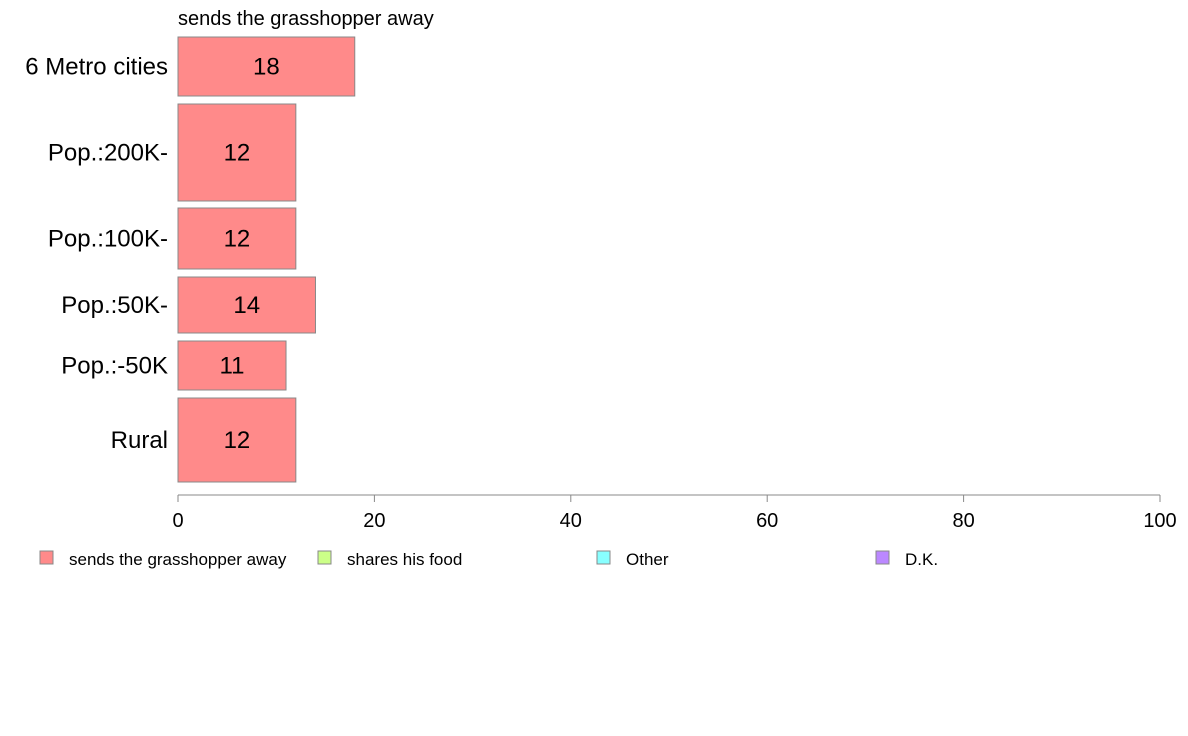 Image resolution: width=1188 pixels, height=736 pixels. Describe the element at coordinates (114, 305) in the screenshot. I see `category-label: Pop.:50K-` at that location.